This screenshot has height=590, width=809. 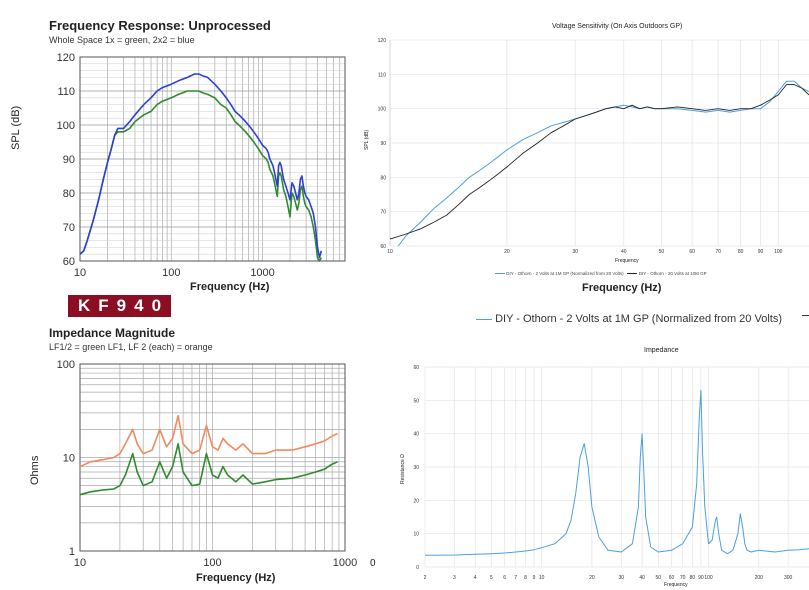 I want to click on x-tick-label: 9, so click(x=534, y=578).